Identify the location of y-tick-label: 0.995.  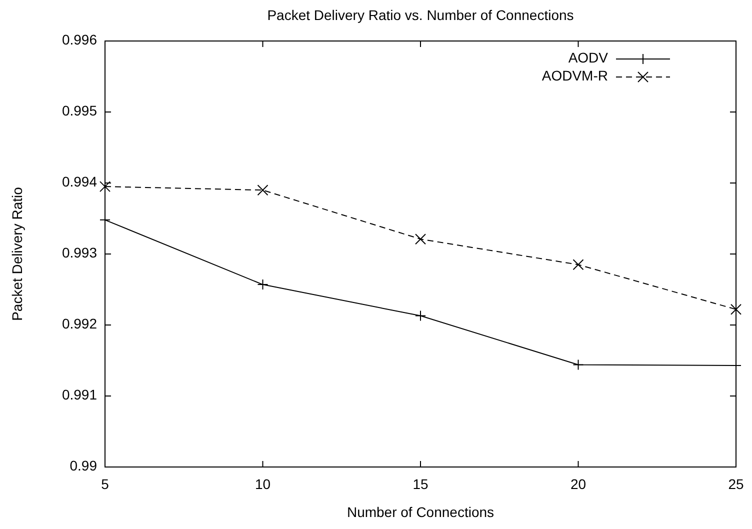
(80, 110).